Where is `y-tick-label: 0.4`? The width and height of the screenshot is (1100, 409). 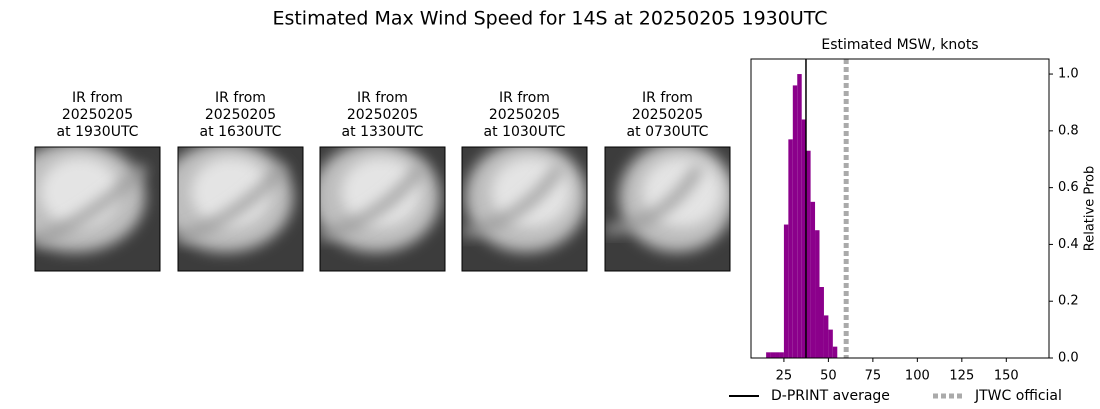 y-tick-label: 0.4 is located at coordinates (1068, 244).